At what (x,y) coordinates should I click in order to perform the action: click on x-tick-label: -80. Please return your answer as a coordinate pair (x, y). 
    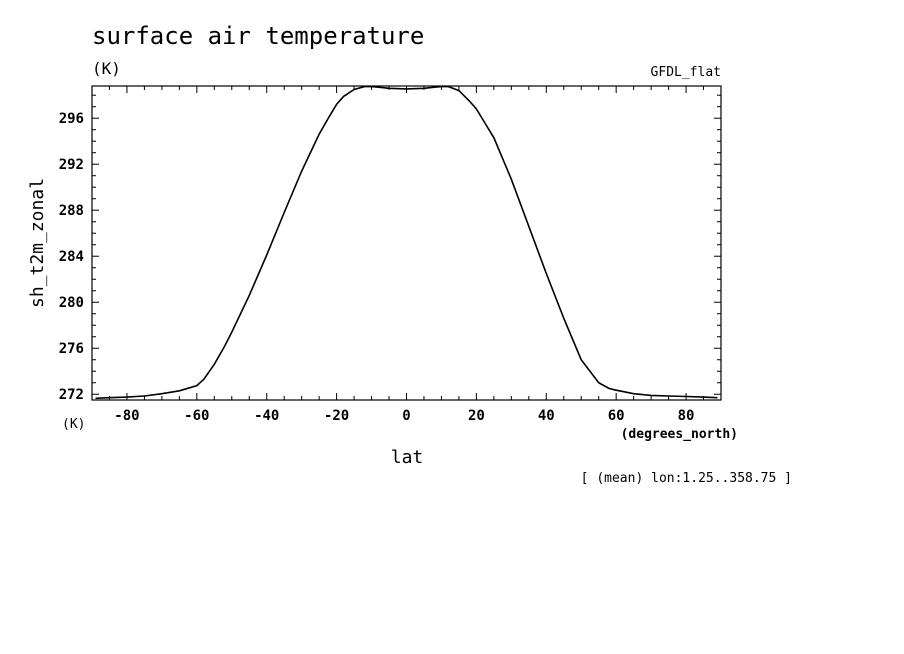
    Looking at the image, I should click on (126, 416).